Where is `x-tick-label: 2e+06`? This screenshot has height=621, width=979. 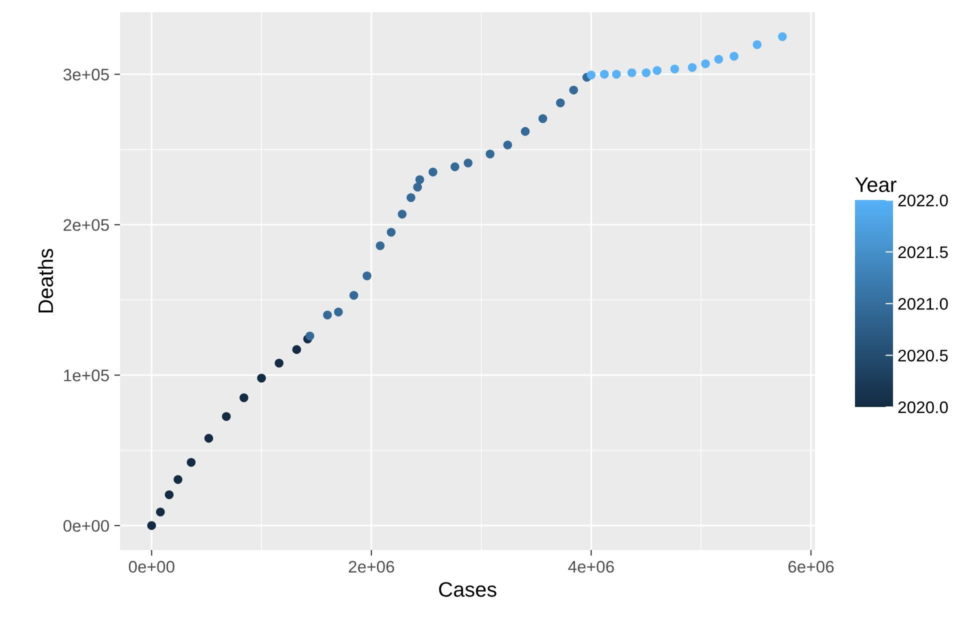
x-tick-label: 2e+06 is located at coordinates (371, 566).